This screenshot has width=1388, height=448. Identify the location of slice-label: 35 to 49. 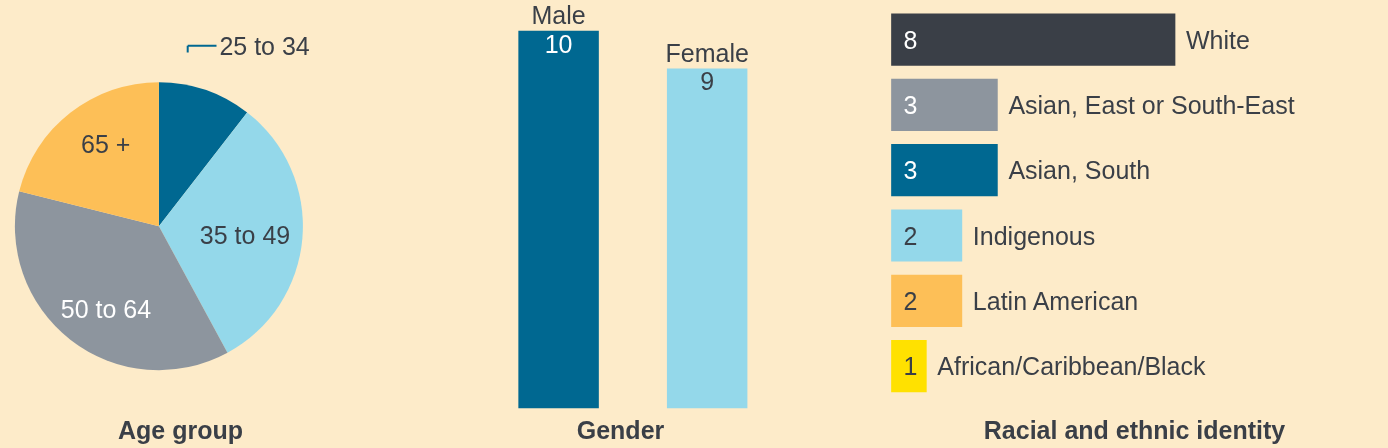
(245, 234).